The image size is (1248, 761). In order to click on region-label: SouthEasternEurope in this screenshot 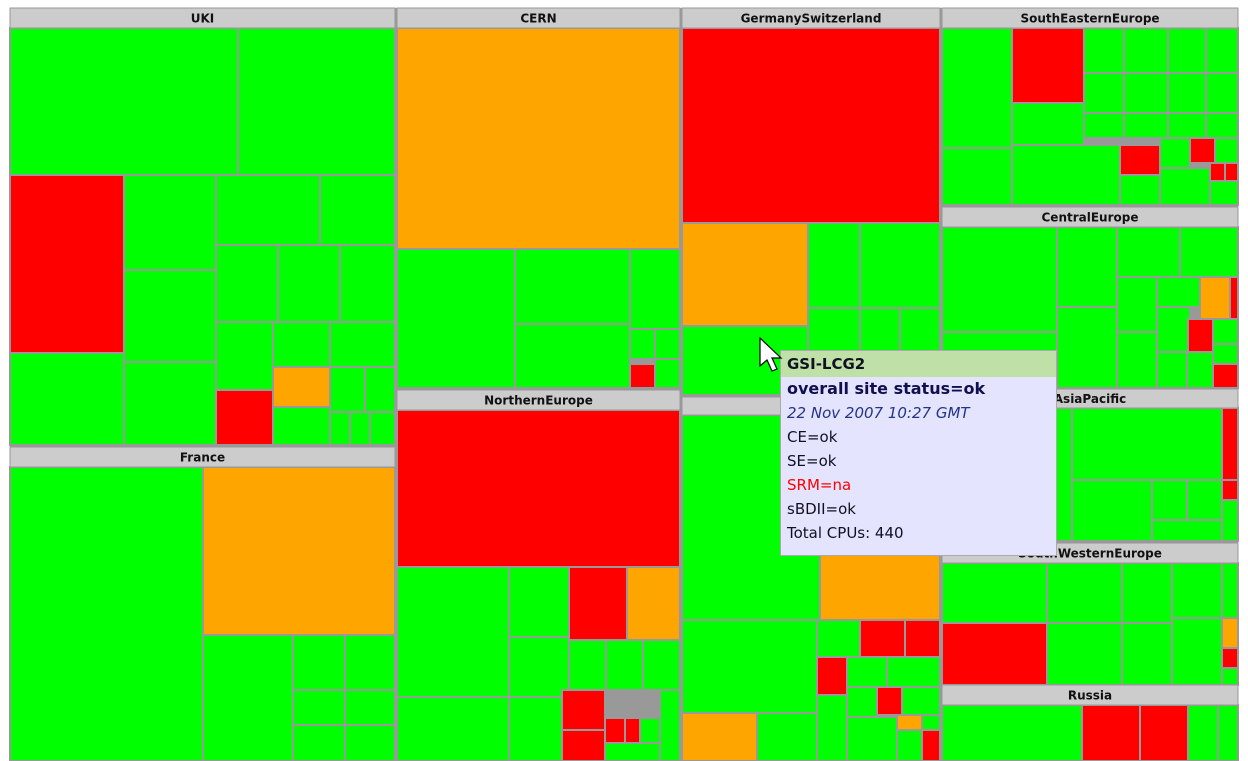, I will do `click(1089, 19)`.